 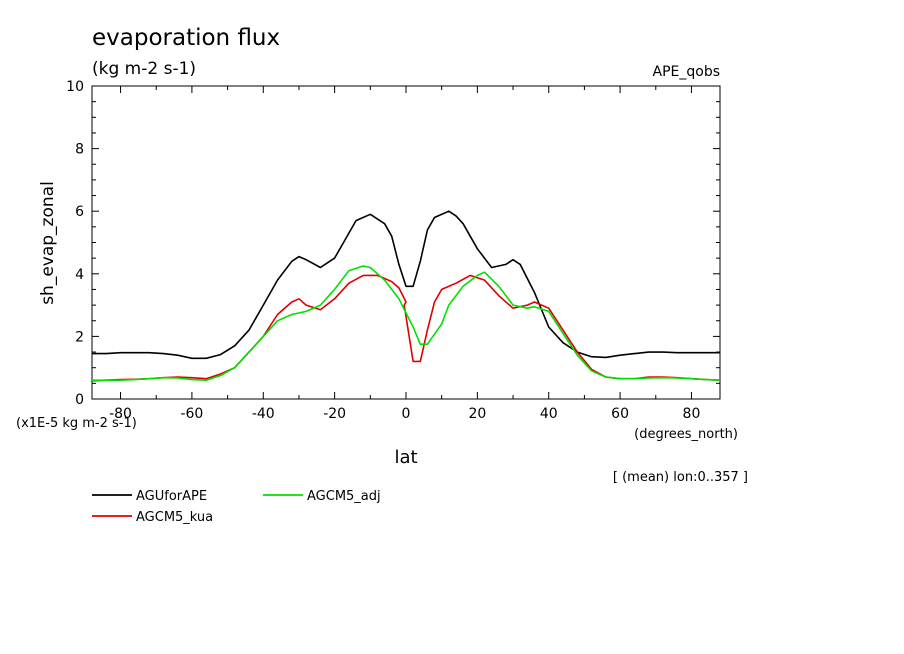 I want to click on legend-label: AGUforAPE, so click(x=171, y=496).